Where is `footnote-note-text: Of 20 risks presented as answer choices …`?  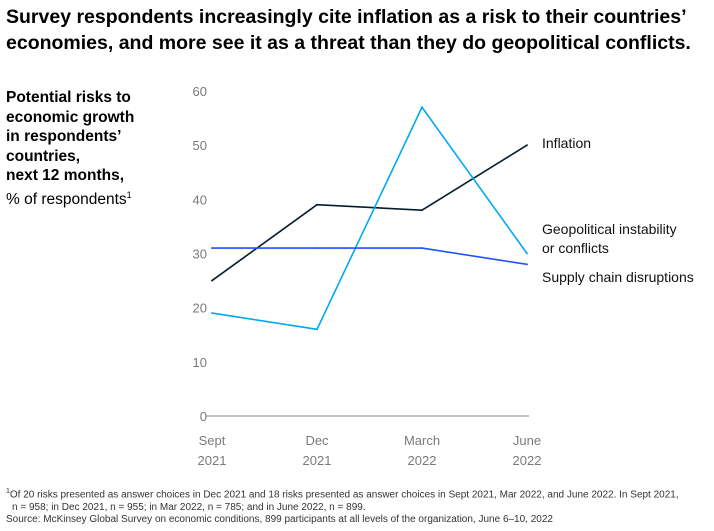 footnote-note-text: Of 20 risks presented as answer choices … is located at coordinates (344, 495).